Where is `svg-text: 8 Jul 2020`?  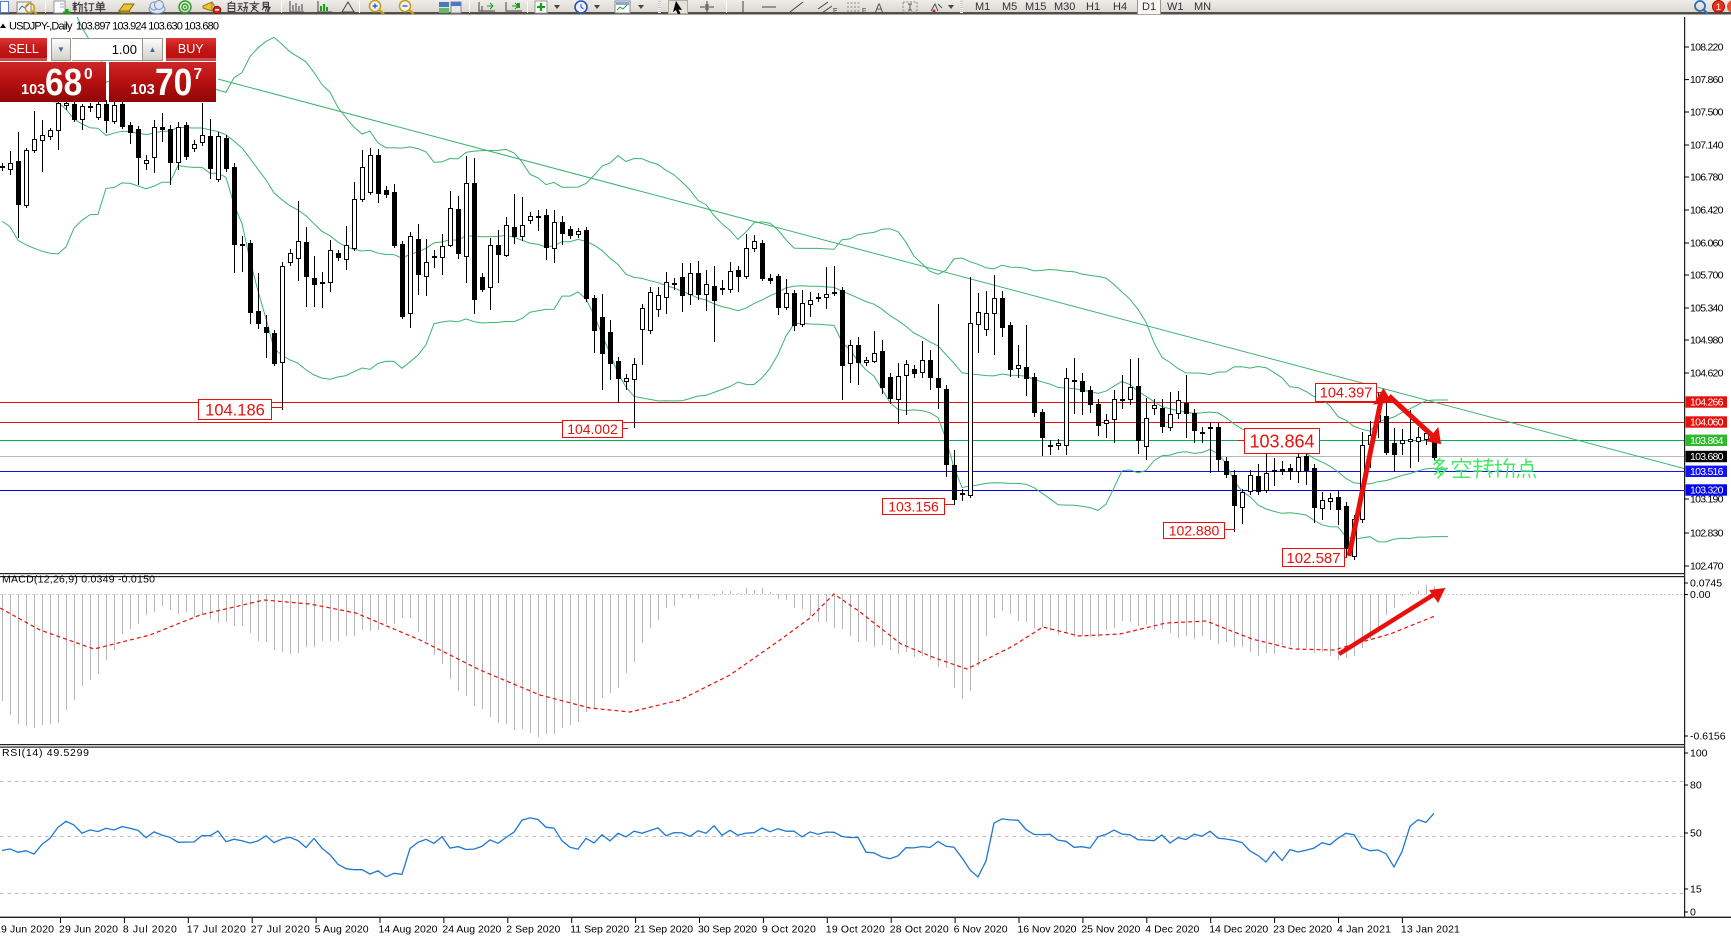
svg-text: 8 Jul 2020 is located at coordinates (150, 930).